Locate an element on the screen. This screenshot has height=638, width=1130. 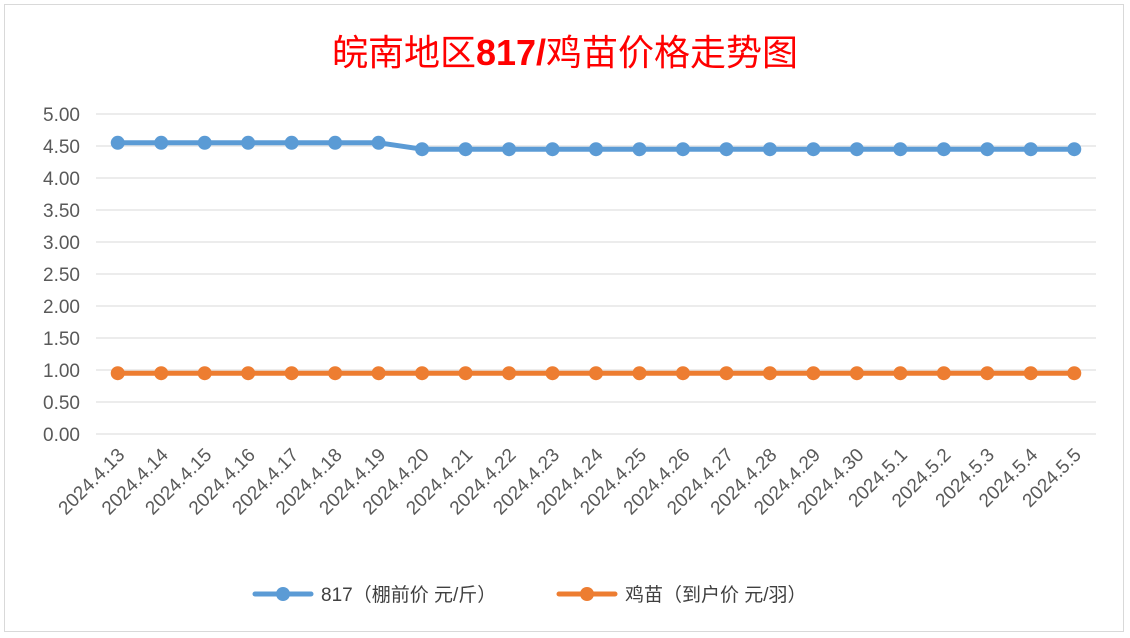
y-tick-label: 0.50 is located at coordinates (61, 403).